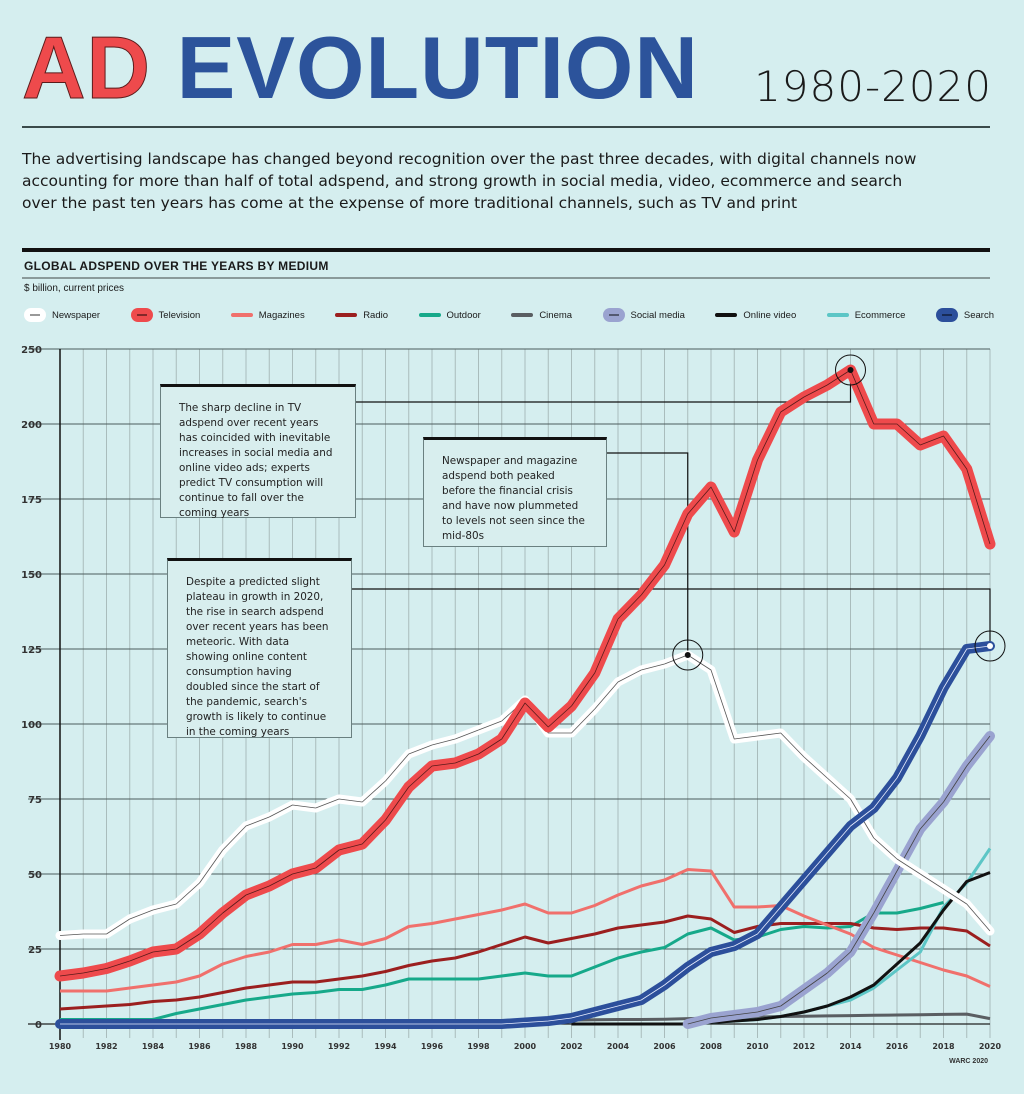  Describe the element at coordinates (385, 1046) in the screenshot. I see `x-tick-label: 1994` at that location.